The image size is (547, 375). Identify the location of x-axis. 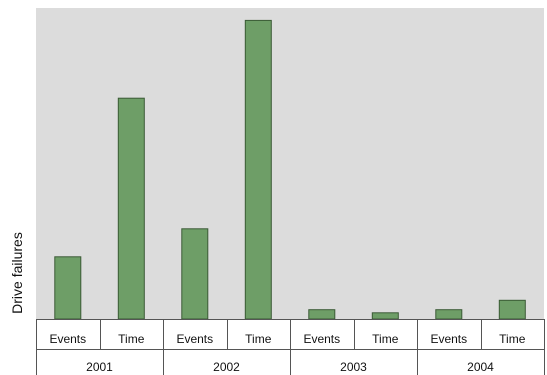
(290, 347).